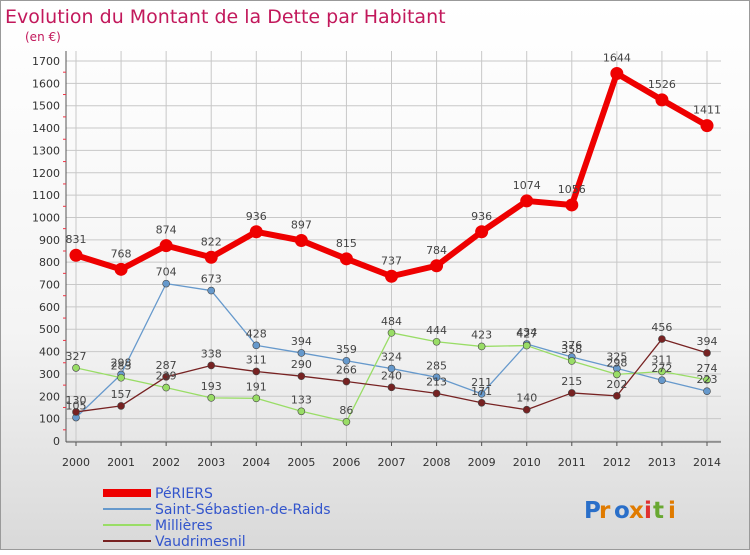  I want to click on y-tick-label: 0, so click(56, 441).